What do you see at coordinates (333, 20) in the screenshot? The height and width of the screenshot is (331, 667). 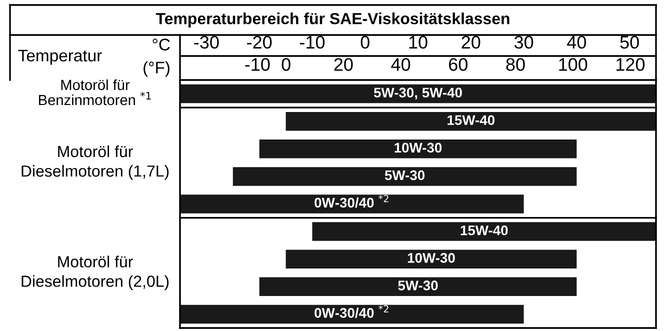 I see `chart-title: Temperaturbereich für SAE-Viskositätsklassen` at bounding box center [333, 20].